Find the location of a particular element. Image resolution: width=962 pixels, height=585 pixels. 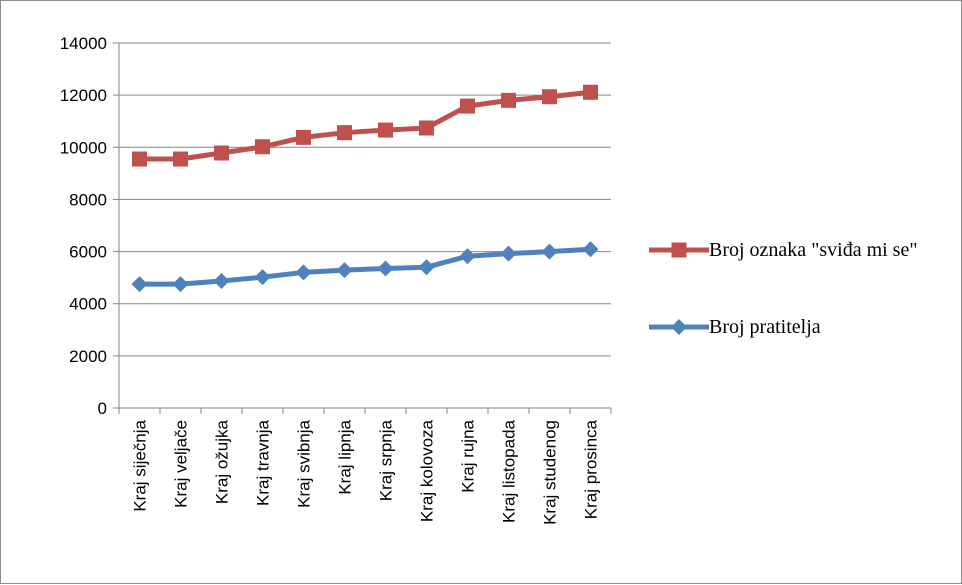

y-tick-label: 6000 is located at coordinates (88, 252).